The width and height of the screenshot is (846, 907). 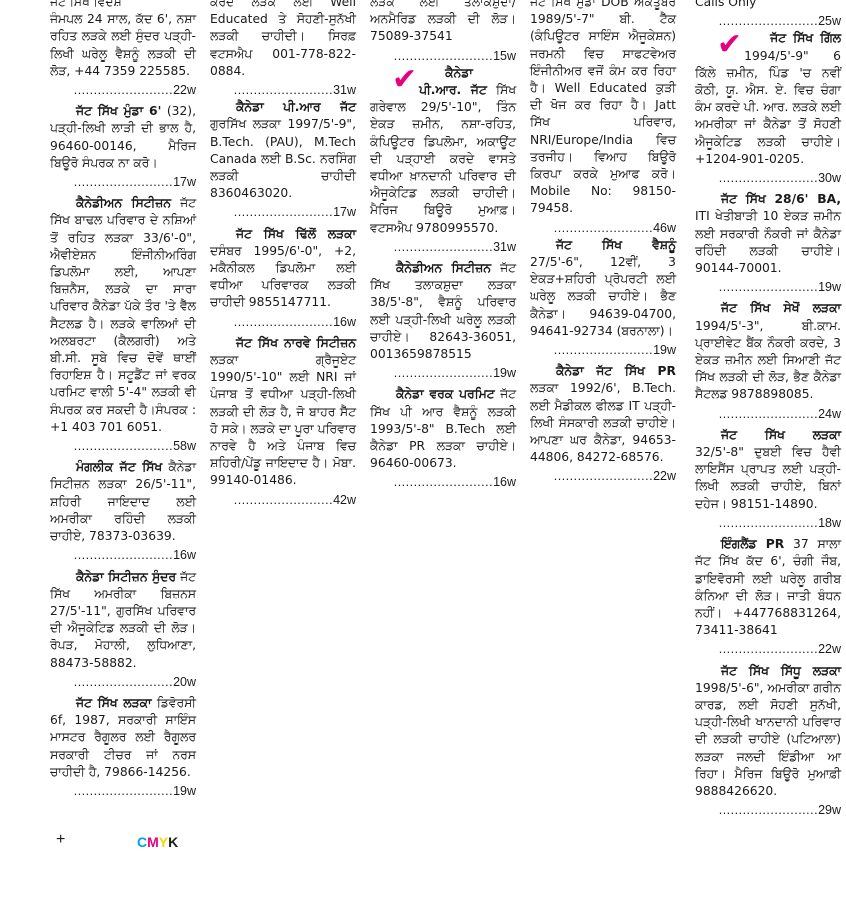 What do you see at coordinates (173, 842) in the screenshot?
I see `cmyk-letter: K` at bounding box center [173, 842].